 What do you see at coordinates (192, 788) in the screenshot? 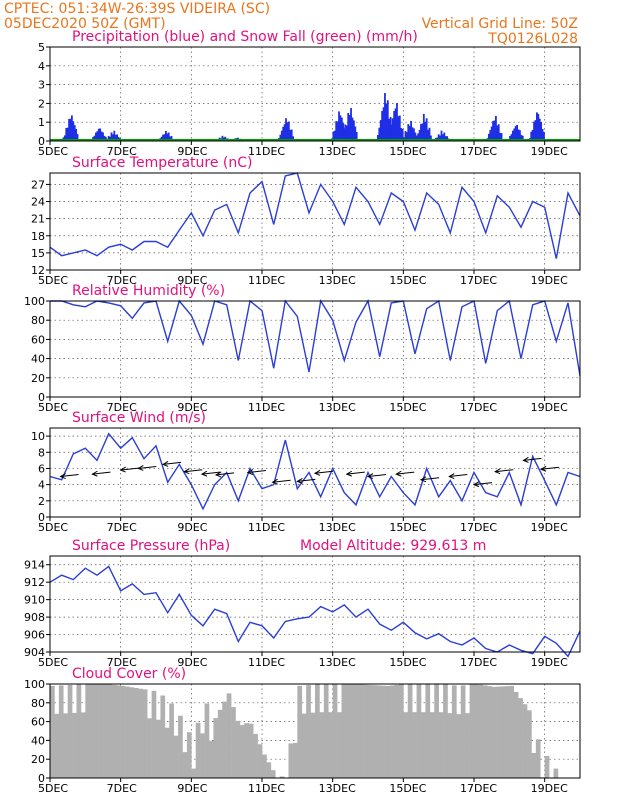
I see `x-tick-label: 9DEC` at bounding box center [192, 788].